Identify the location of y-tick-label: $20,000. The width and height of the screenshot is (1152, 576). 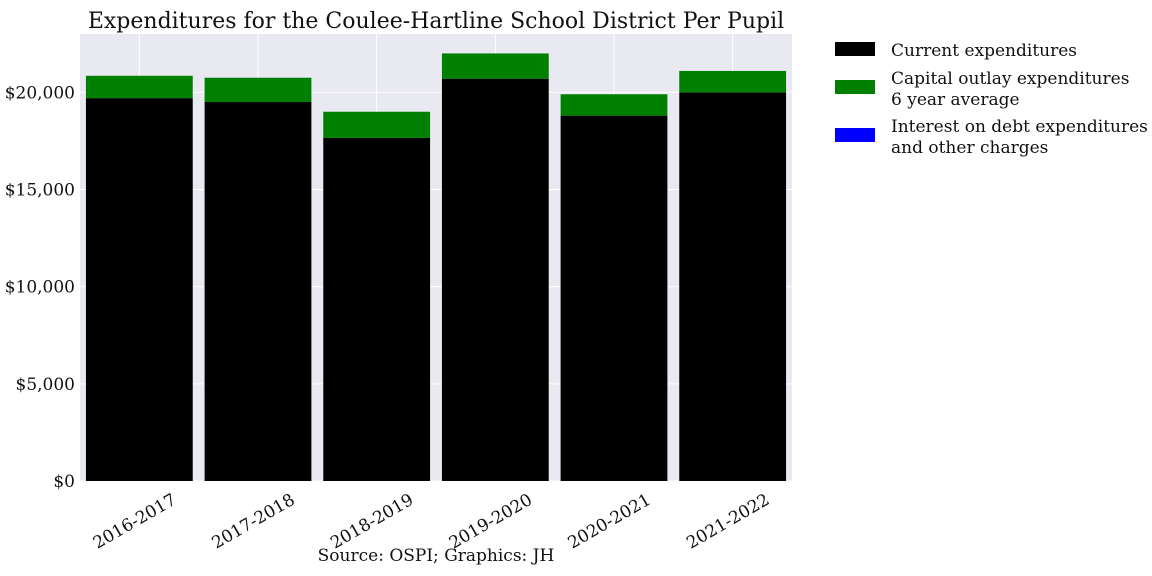
(40, 93).